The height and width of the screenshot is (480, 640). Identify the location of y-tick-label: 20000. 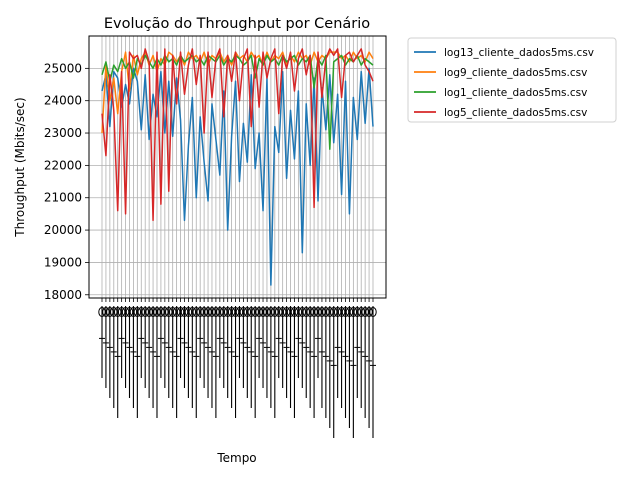
(63, 230).